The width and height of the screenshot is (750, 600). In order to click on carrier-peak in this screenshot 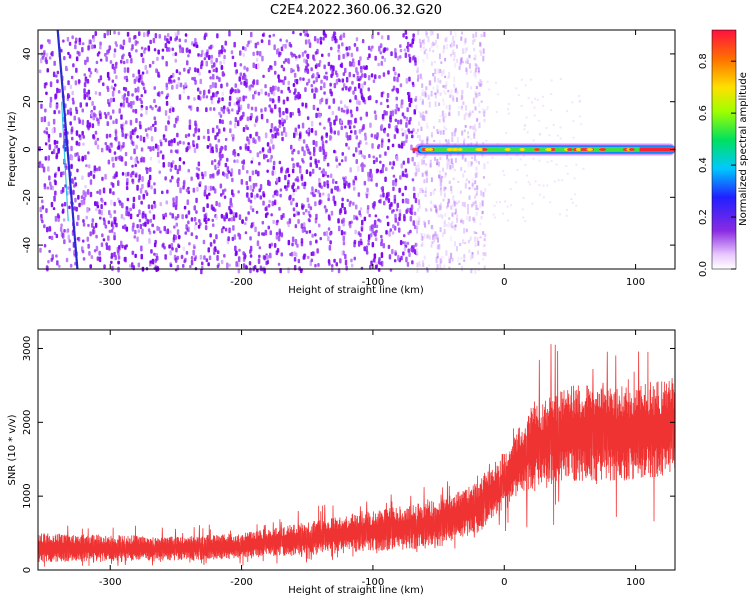, I will do `click(415, 149)`.